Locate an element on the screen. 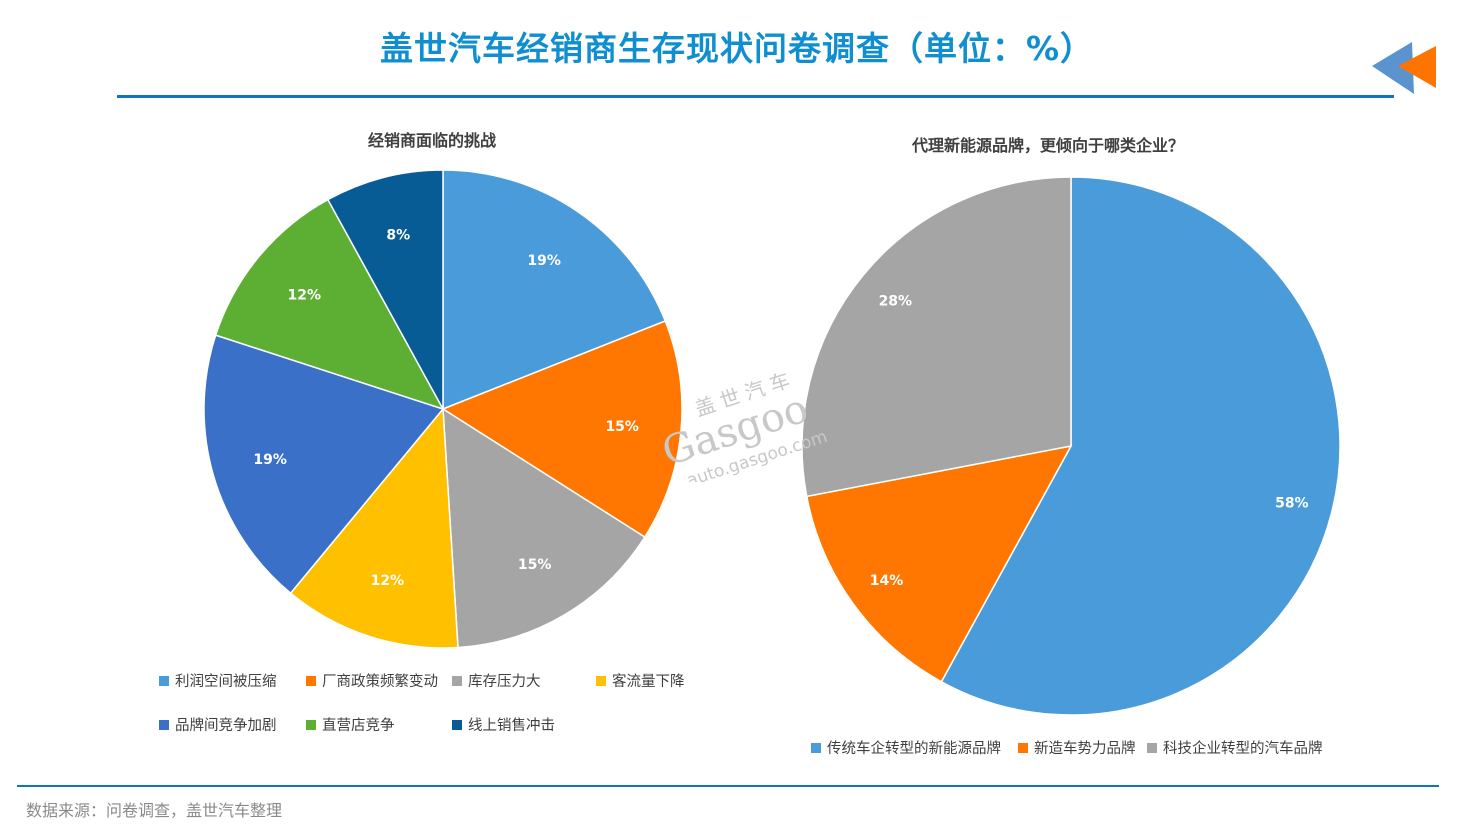 Image resolution: width=1474 pixels, height=824 pixels. legend-label: 科技企业转型的汽车品牌 is located at coordinates (1243, 749).